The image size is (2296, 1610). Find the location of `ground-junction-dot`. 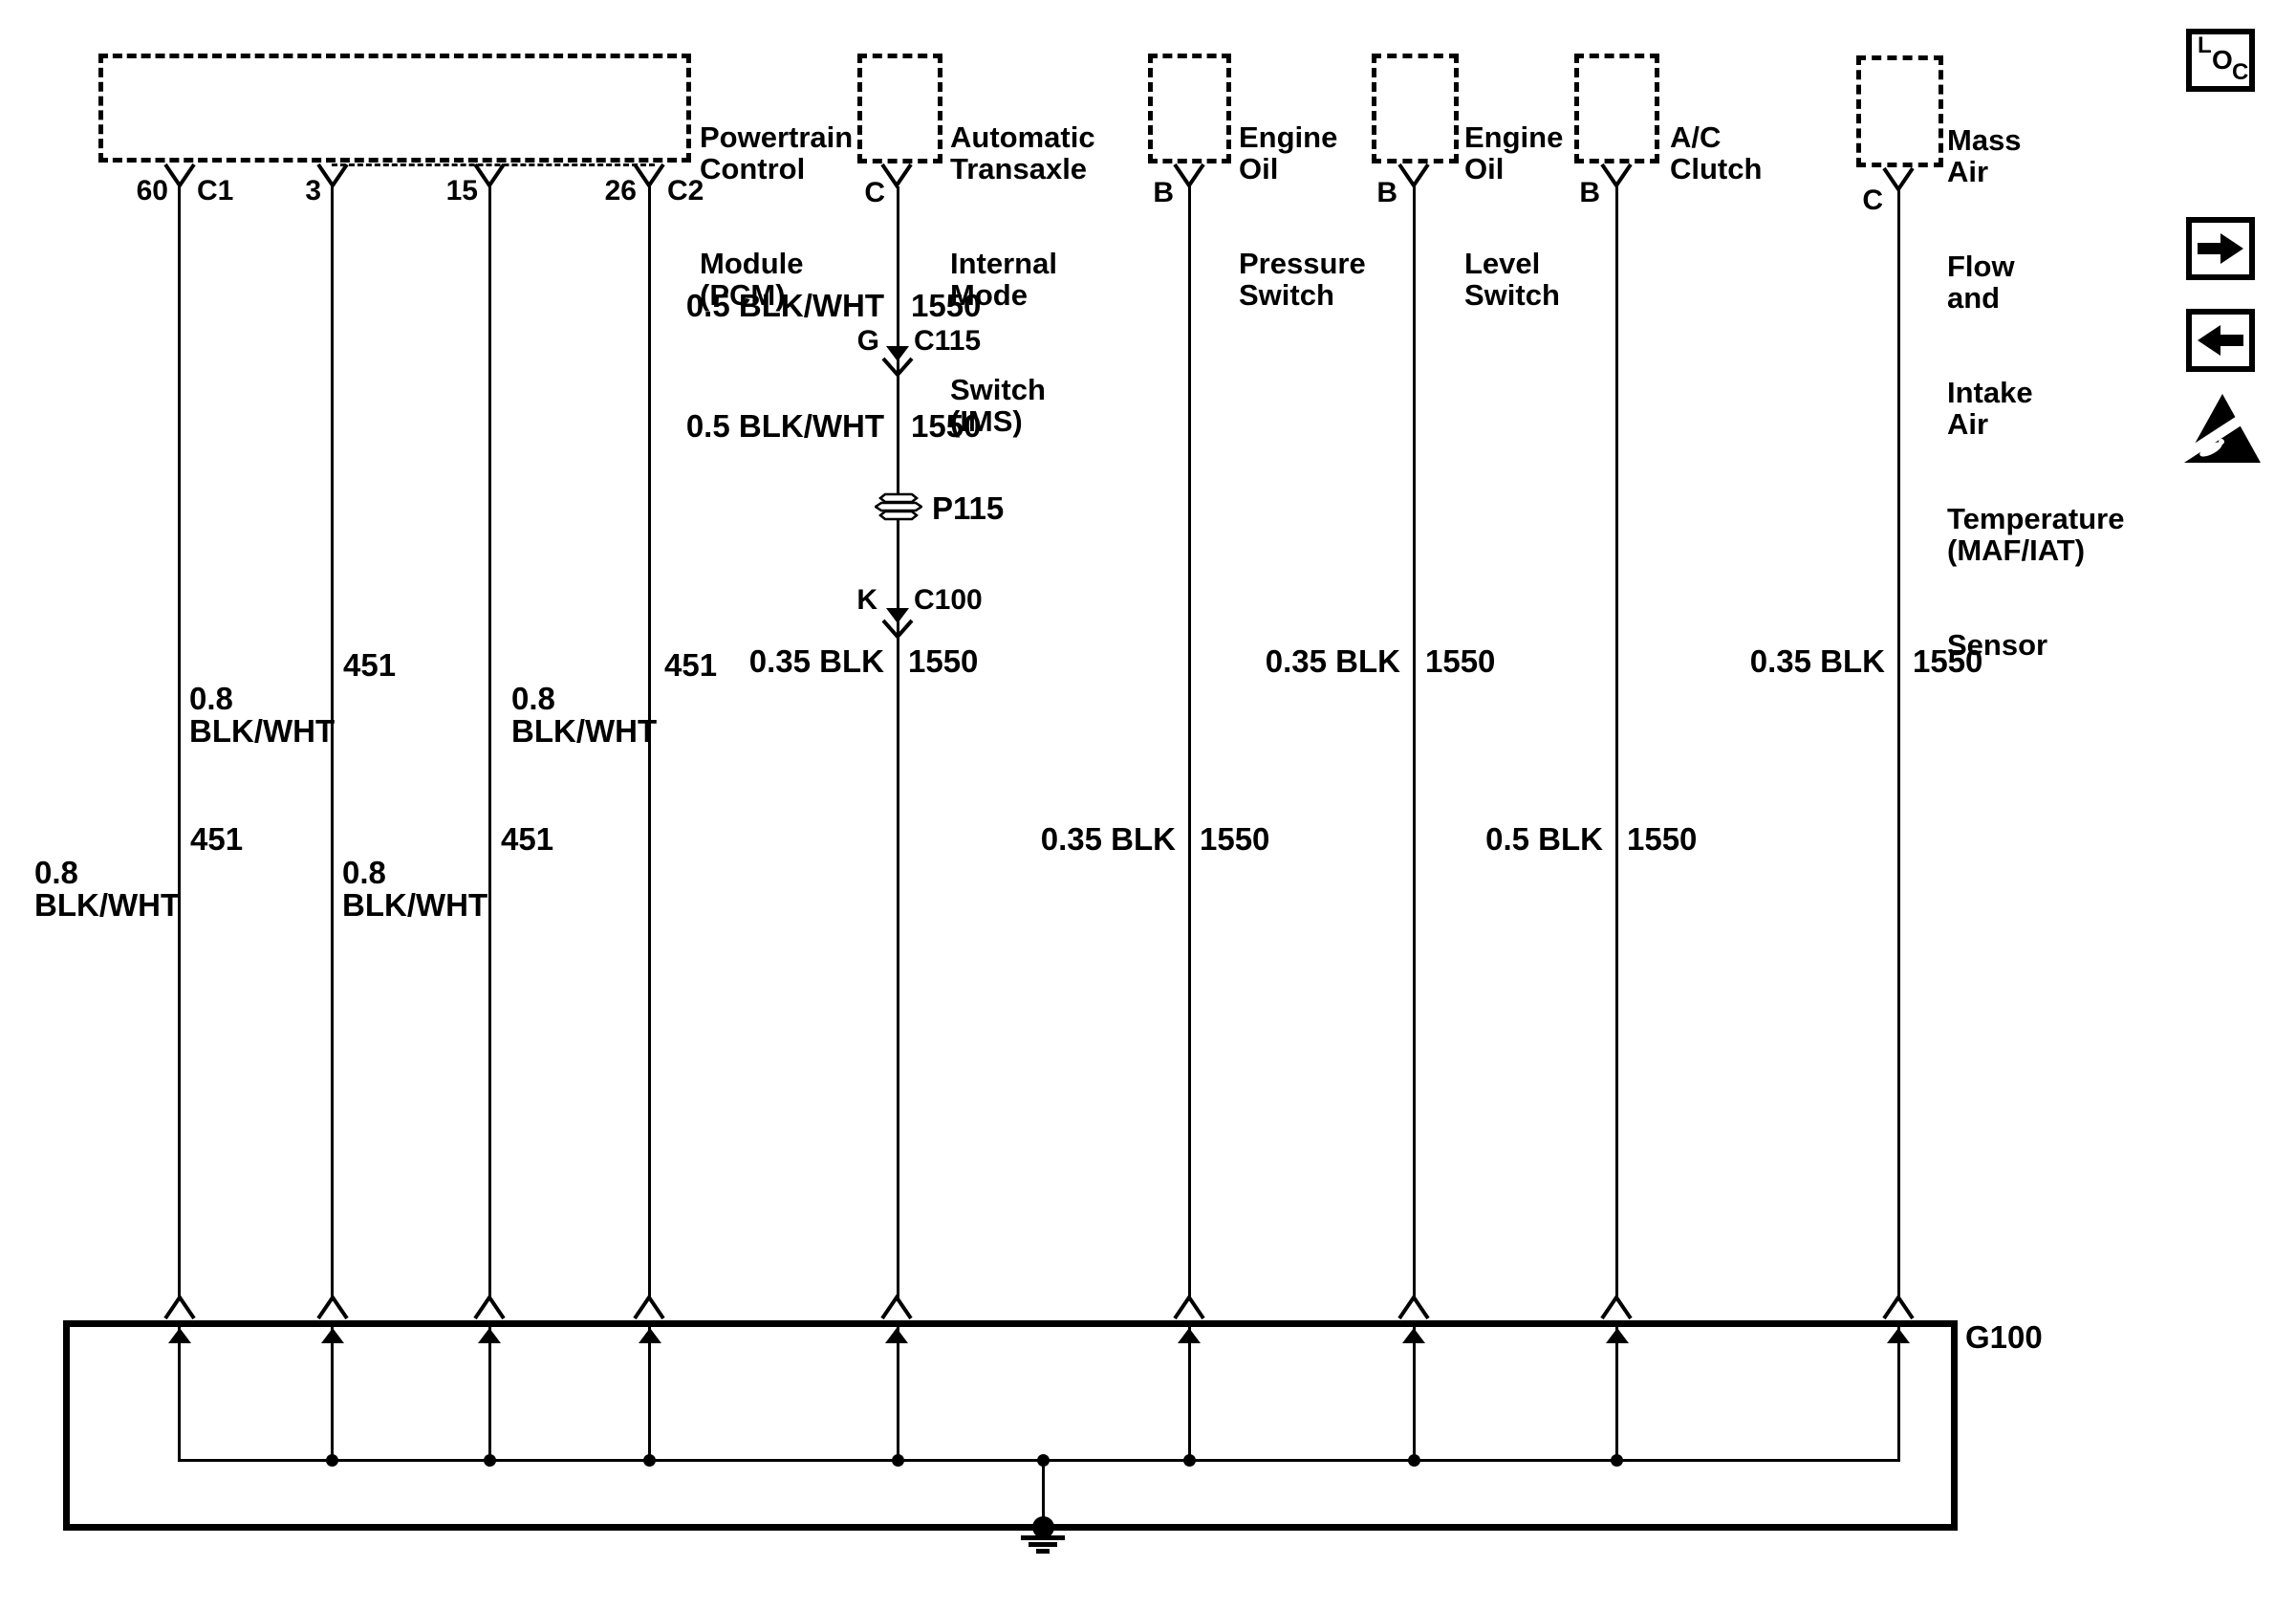

ground-junction-dot is located at coordinates (1043, 1527).